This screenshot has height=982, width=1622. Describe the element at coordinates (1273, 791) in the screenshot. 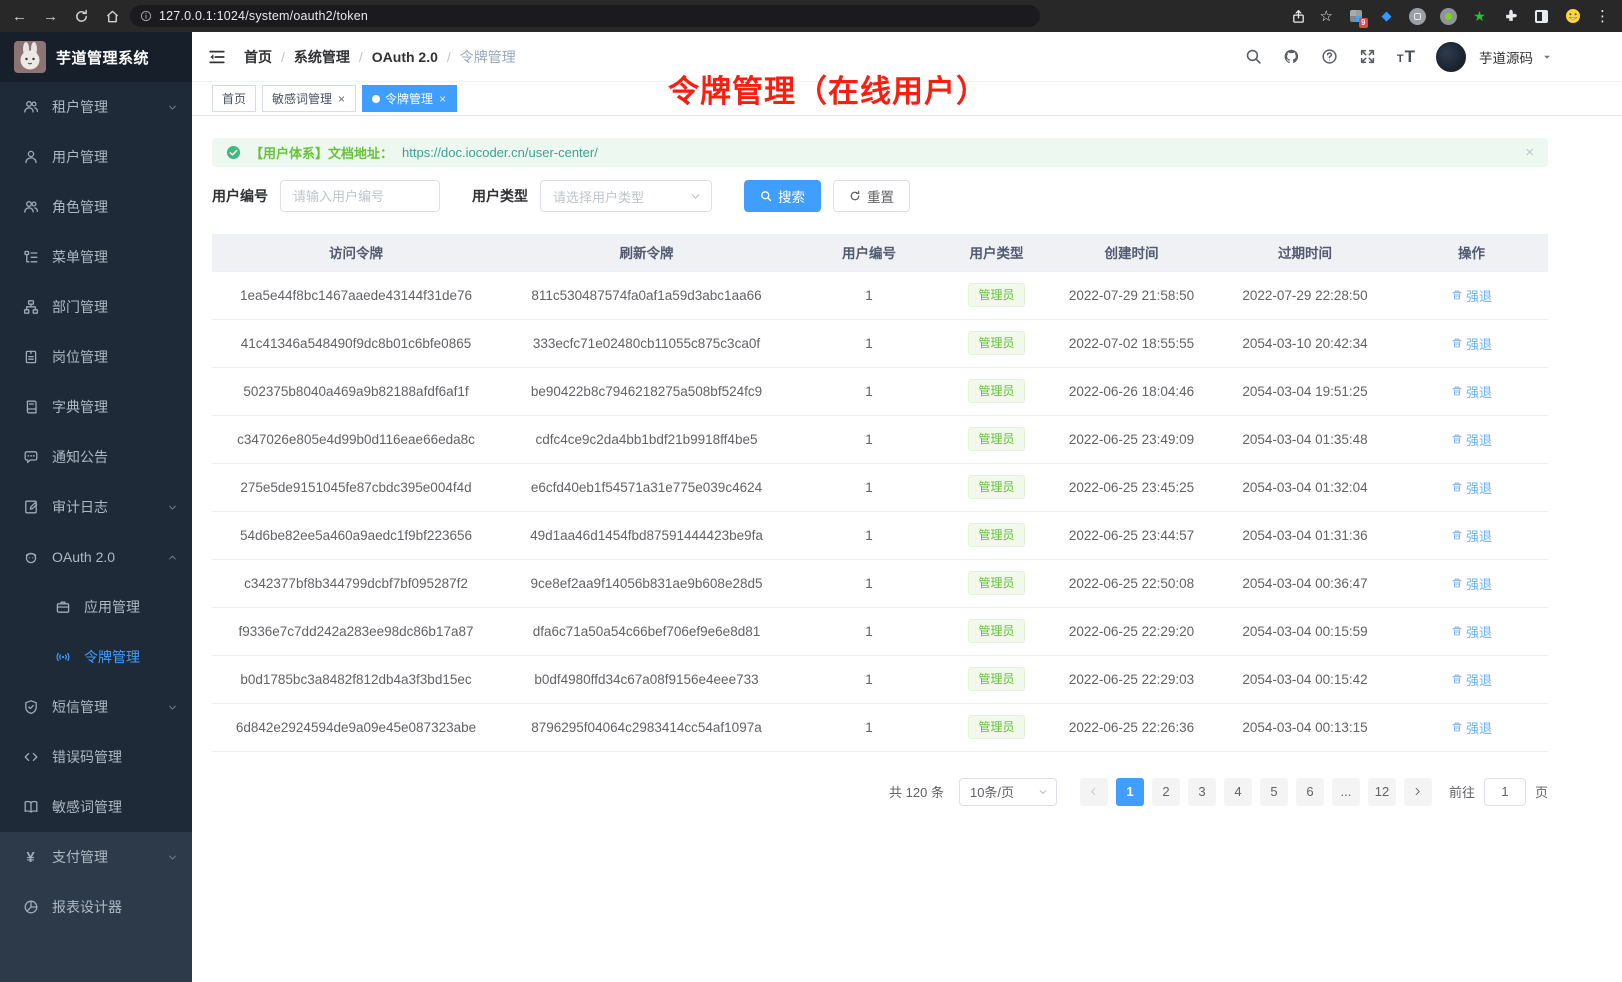

I see `page-button-5: 5` at that location.